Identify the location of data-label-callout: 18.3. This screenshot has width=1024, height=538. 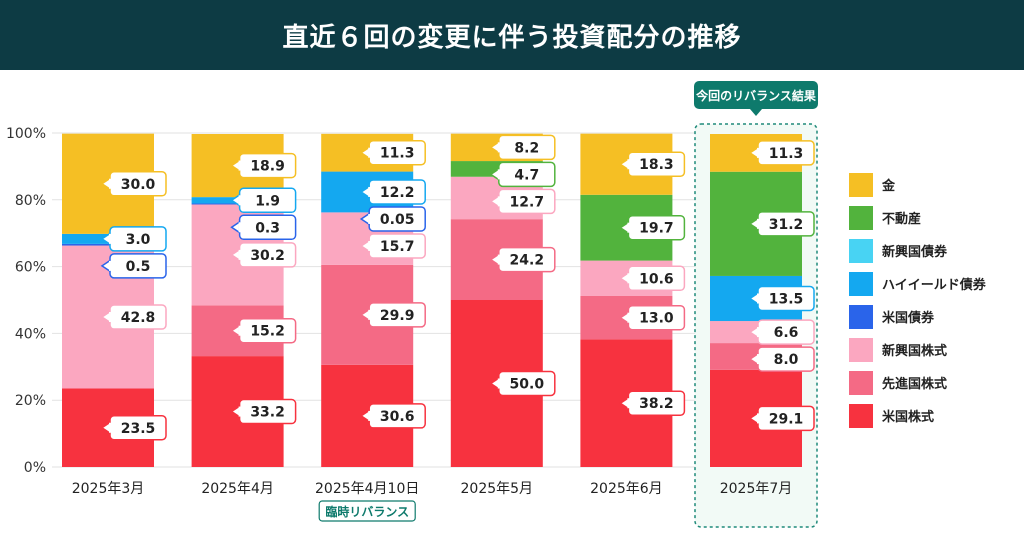
(652, 164).